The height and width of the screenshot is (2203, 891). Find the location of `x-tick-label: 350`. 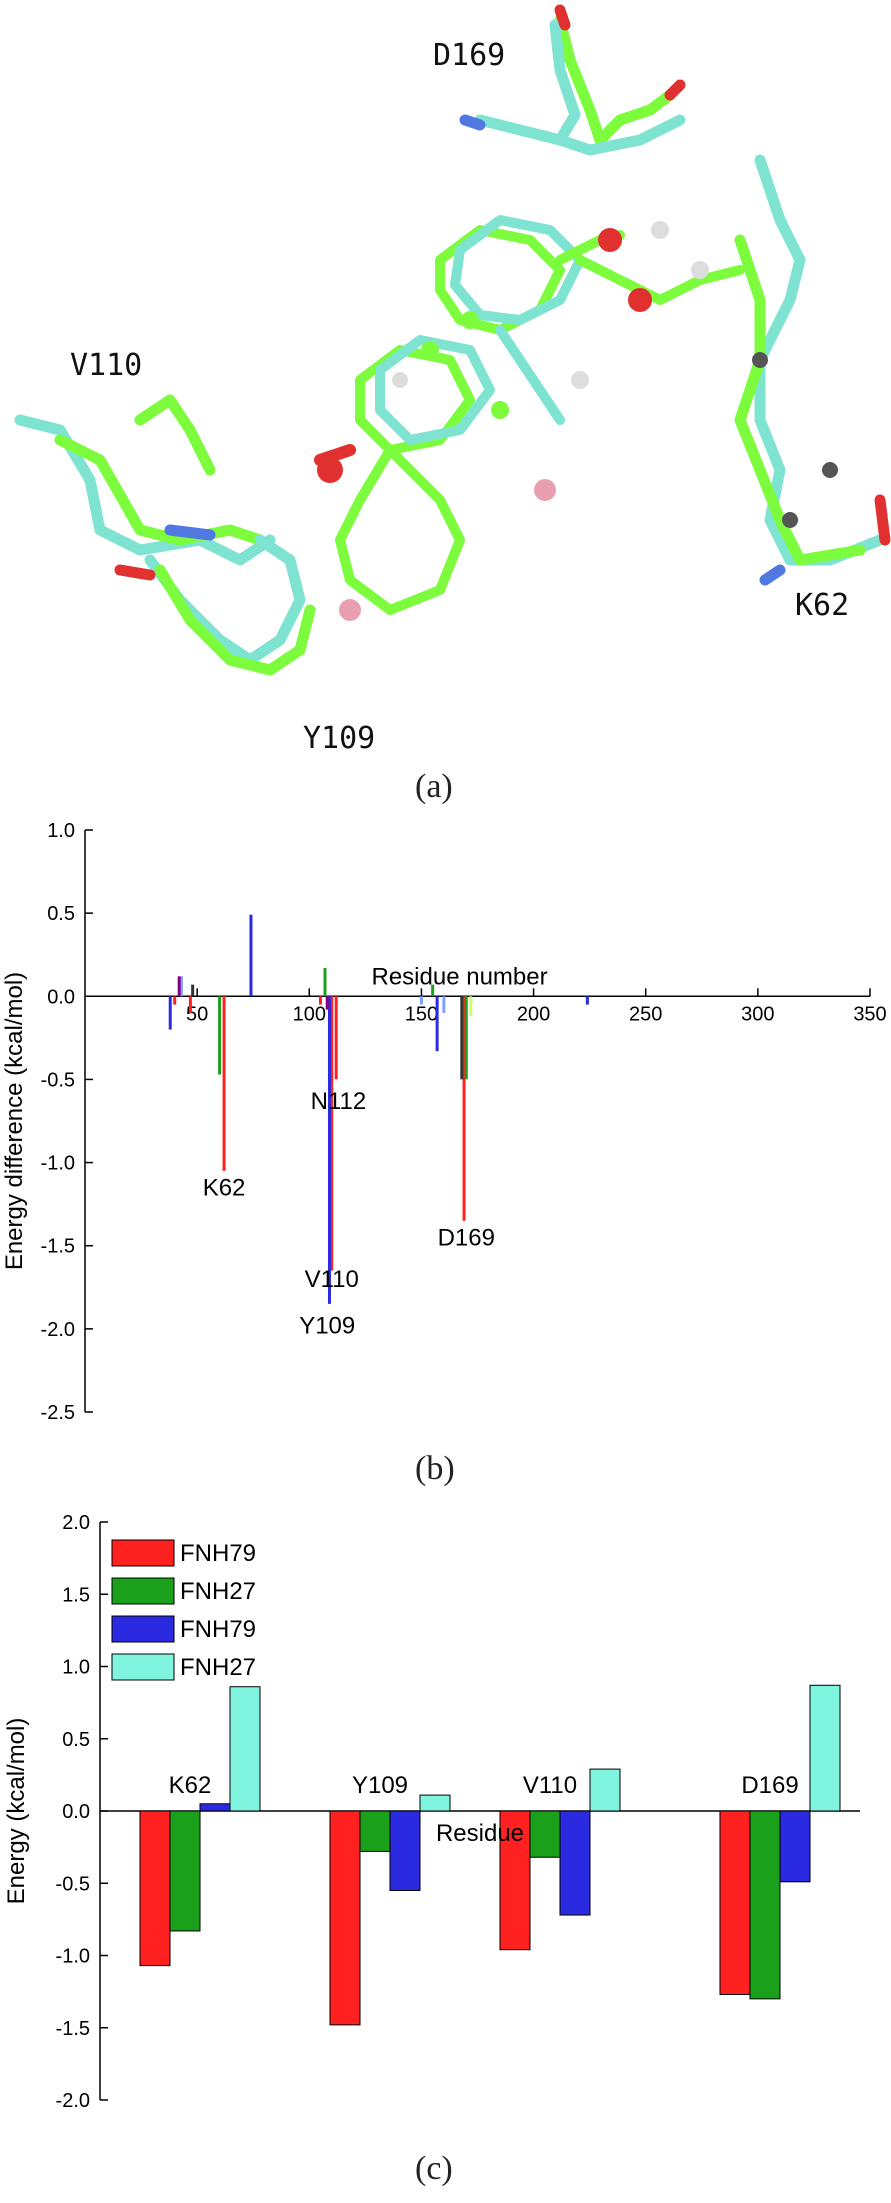

x-tick-label: 350 is located at coordinates (869, 1014).